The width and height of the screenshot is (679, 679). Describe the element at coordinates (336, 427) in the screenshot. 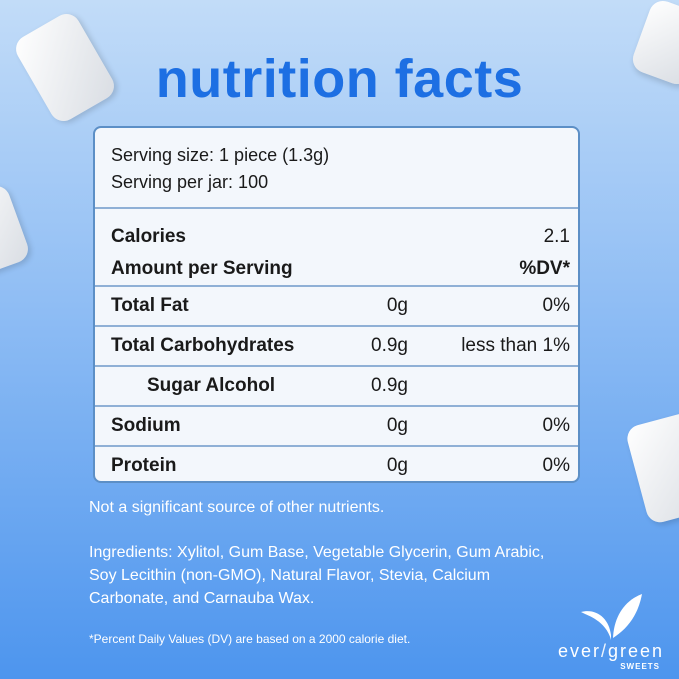

I see `nutrient-row: Sodium 0g 0%` at that location.